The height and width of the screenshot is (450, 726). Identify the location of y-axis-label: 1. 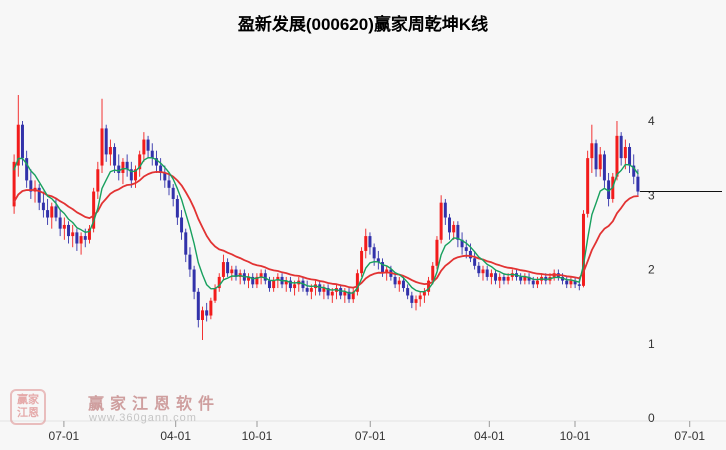
(651, 344).